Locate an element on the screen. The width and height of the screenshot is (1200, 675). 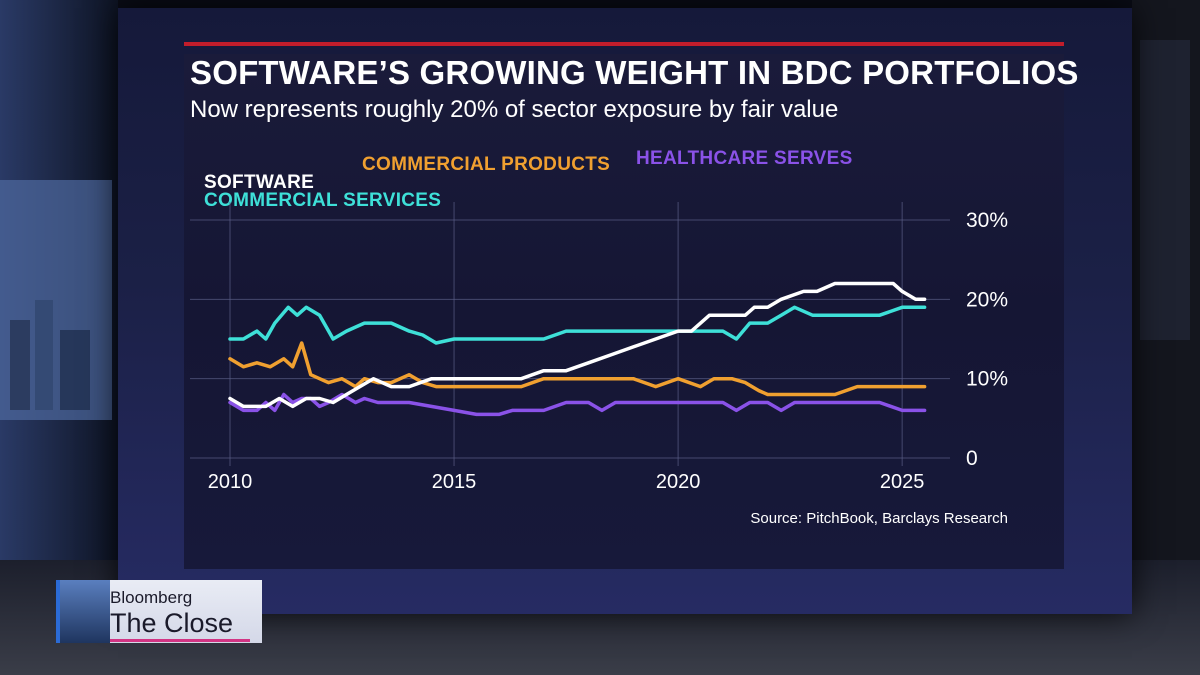
x-axis-ticks: 2010 2015 2020 2025 is located at coordinates (566, 482).